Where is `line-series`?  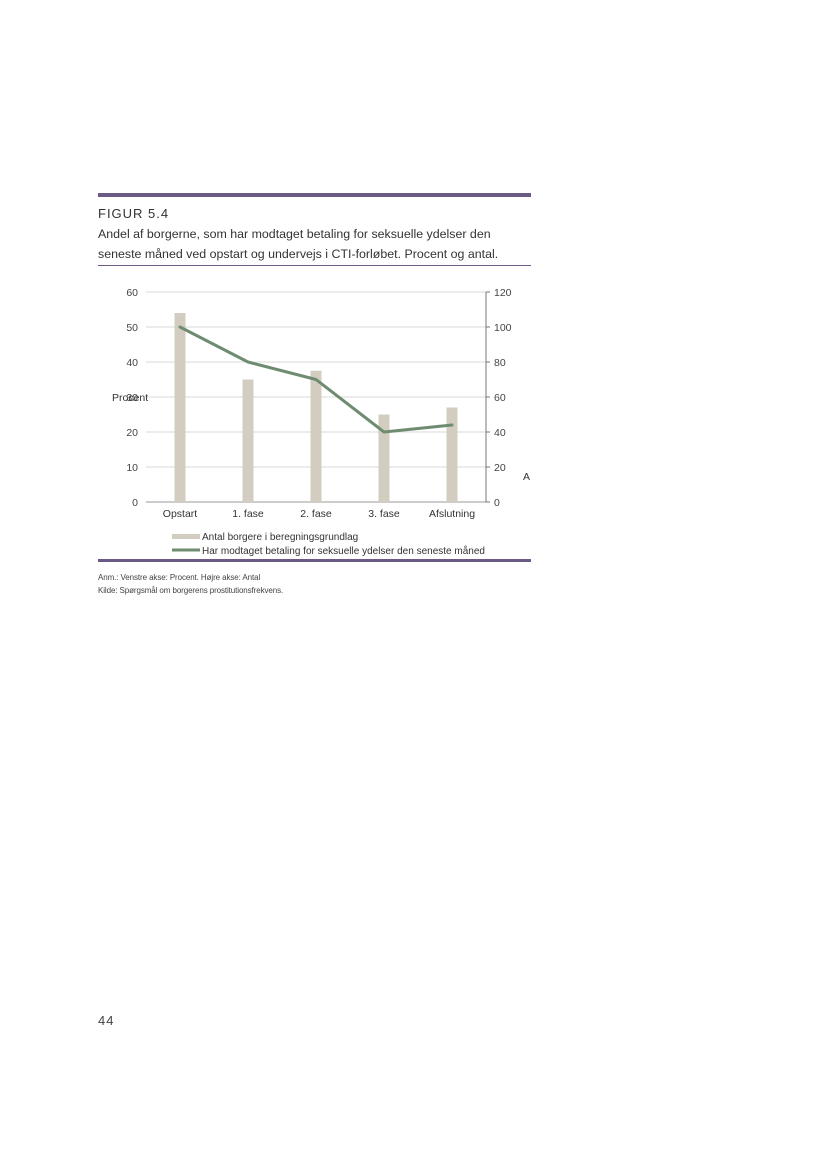
line-series is located at coordinates (316, 379).